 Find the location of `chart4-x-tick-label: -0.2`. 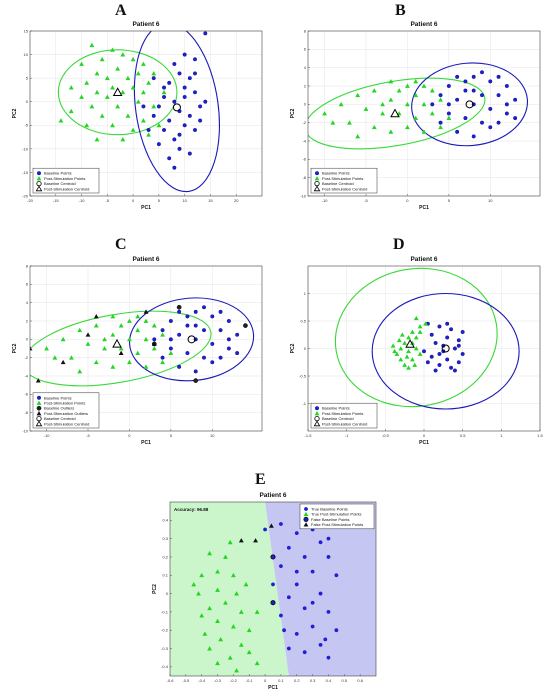

chart4-x-tick-label: -0.2 is located at coordinates (234, 680).